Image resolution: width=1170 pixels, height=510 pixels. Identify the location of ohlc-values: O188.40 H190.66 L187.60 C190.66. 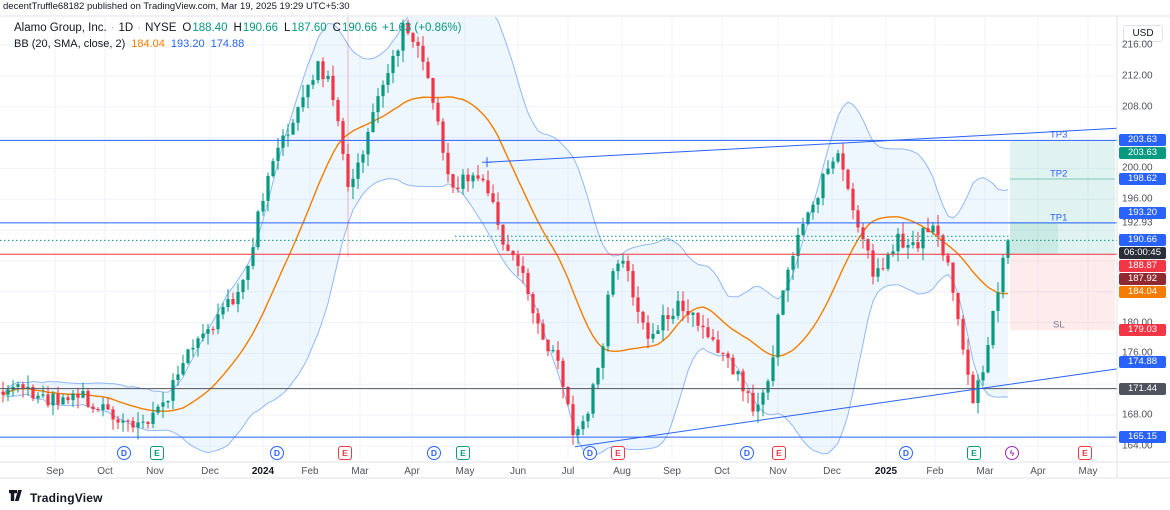
(276, 28).